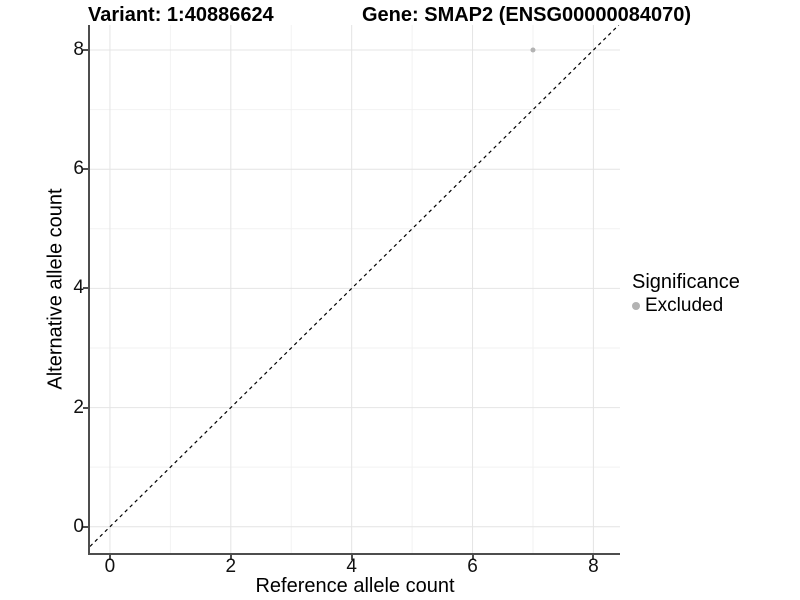  What do you see at coordinates (110, 566) in the screenshot?
I see `x-tick-label: 0` at bounding box center [110, 566].